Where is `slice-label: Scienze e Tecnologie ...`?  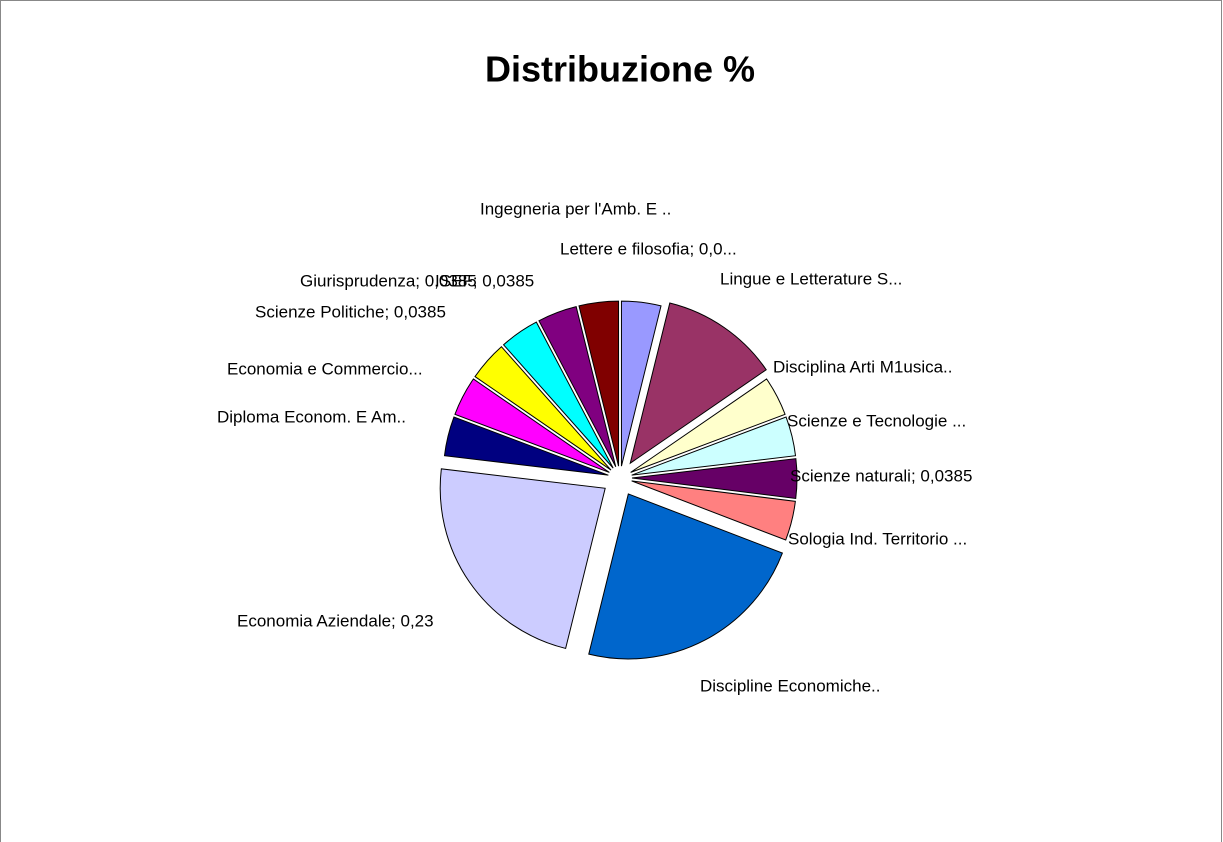
slice-label: Scienze e Tecnologie ... is located at coordinates (876, 420).